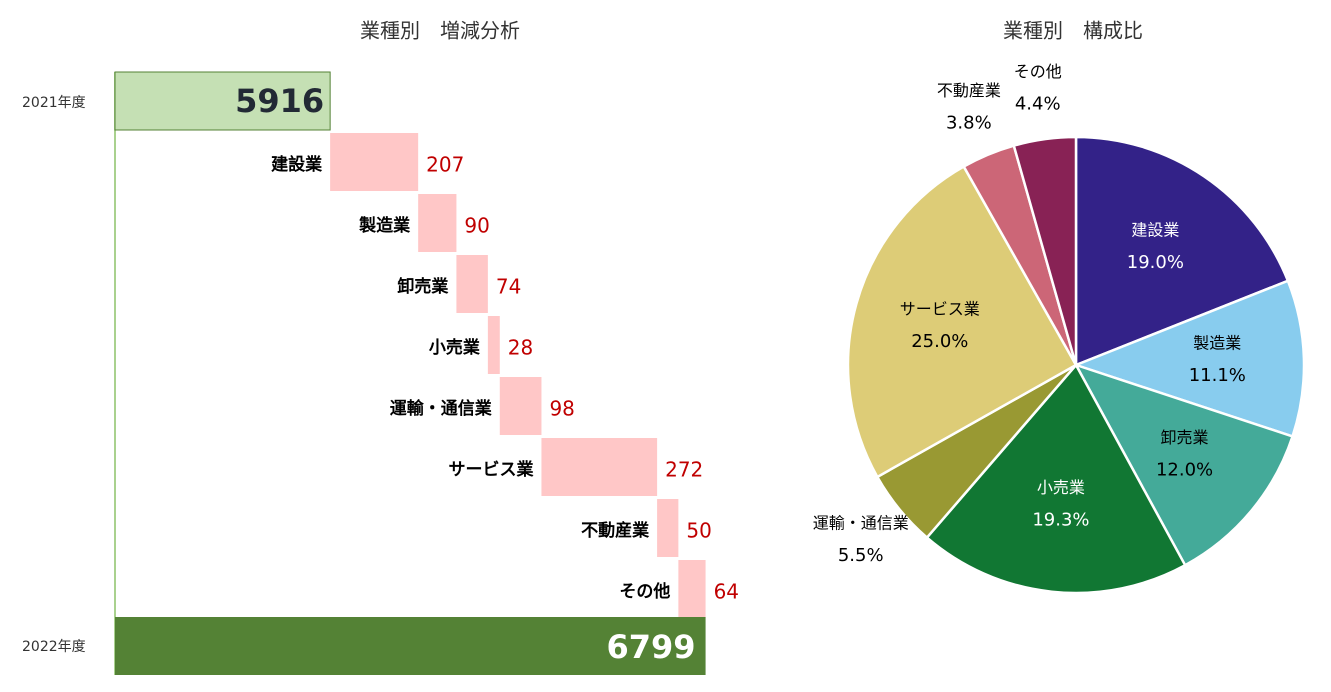  What do you see at coordinates (969, 90) in the screenshot?
I see `slice-label: 不動産業` at bounding box center [969, 90].